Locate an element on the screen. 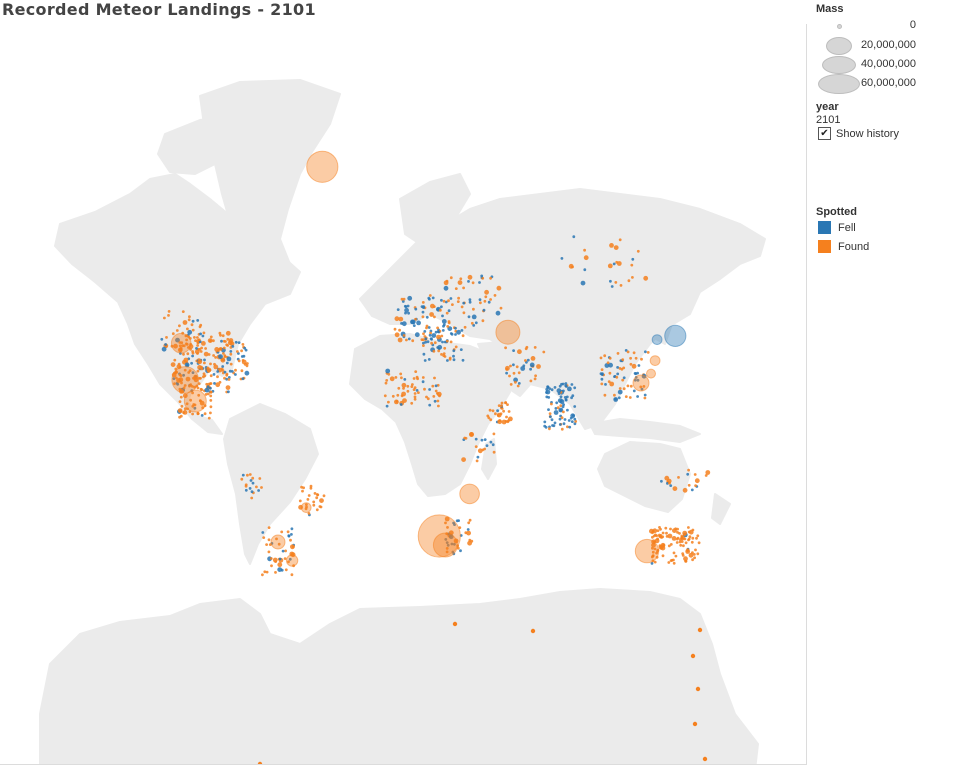  legend-item-fell: Fell is located at coordinates (837, 227).